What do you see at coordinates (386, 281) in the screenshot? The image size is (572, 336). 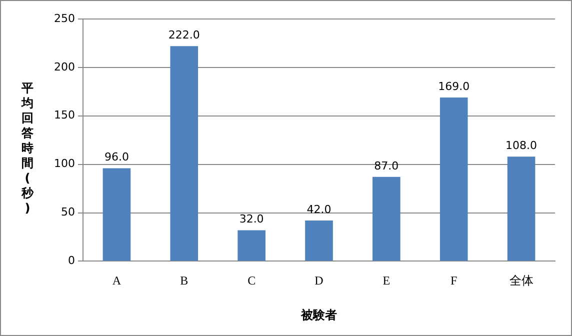 I see `x-tick-label: E` at bounding box center [386, 281].